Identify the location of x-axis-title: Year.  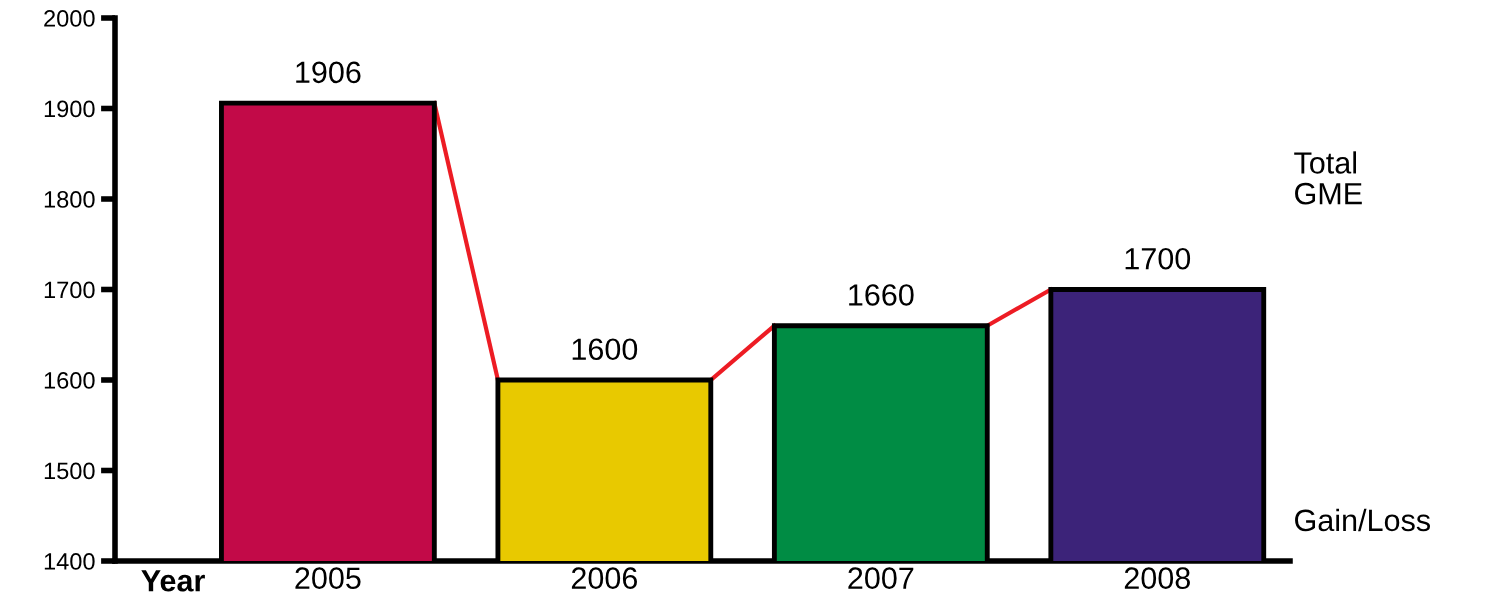
(173, 581).